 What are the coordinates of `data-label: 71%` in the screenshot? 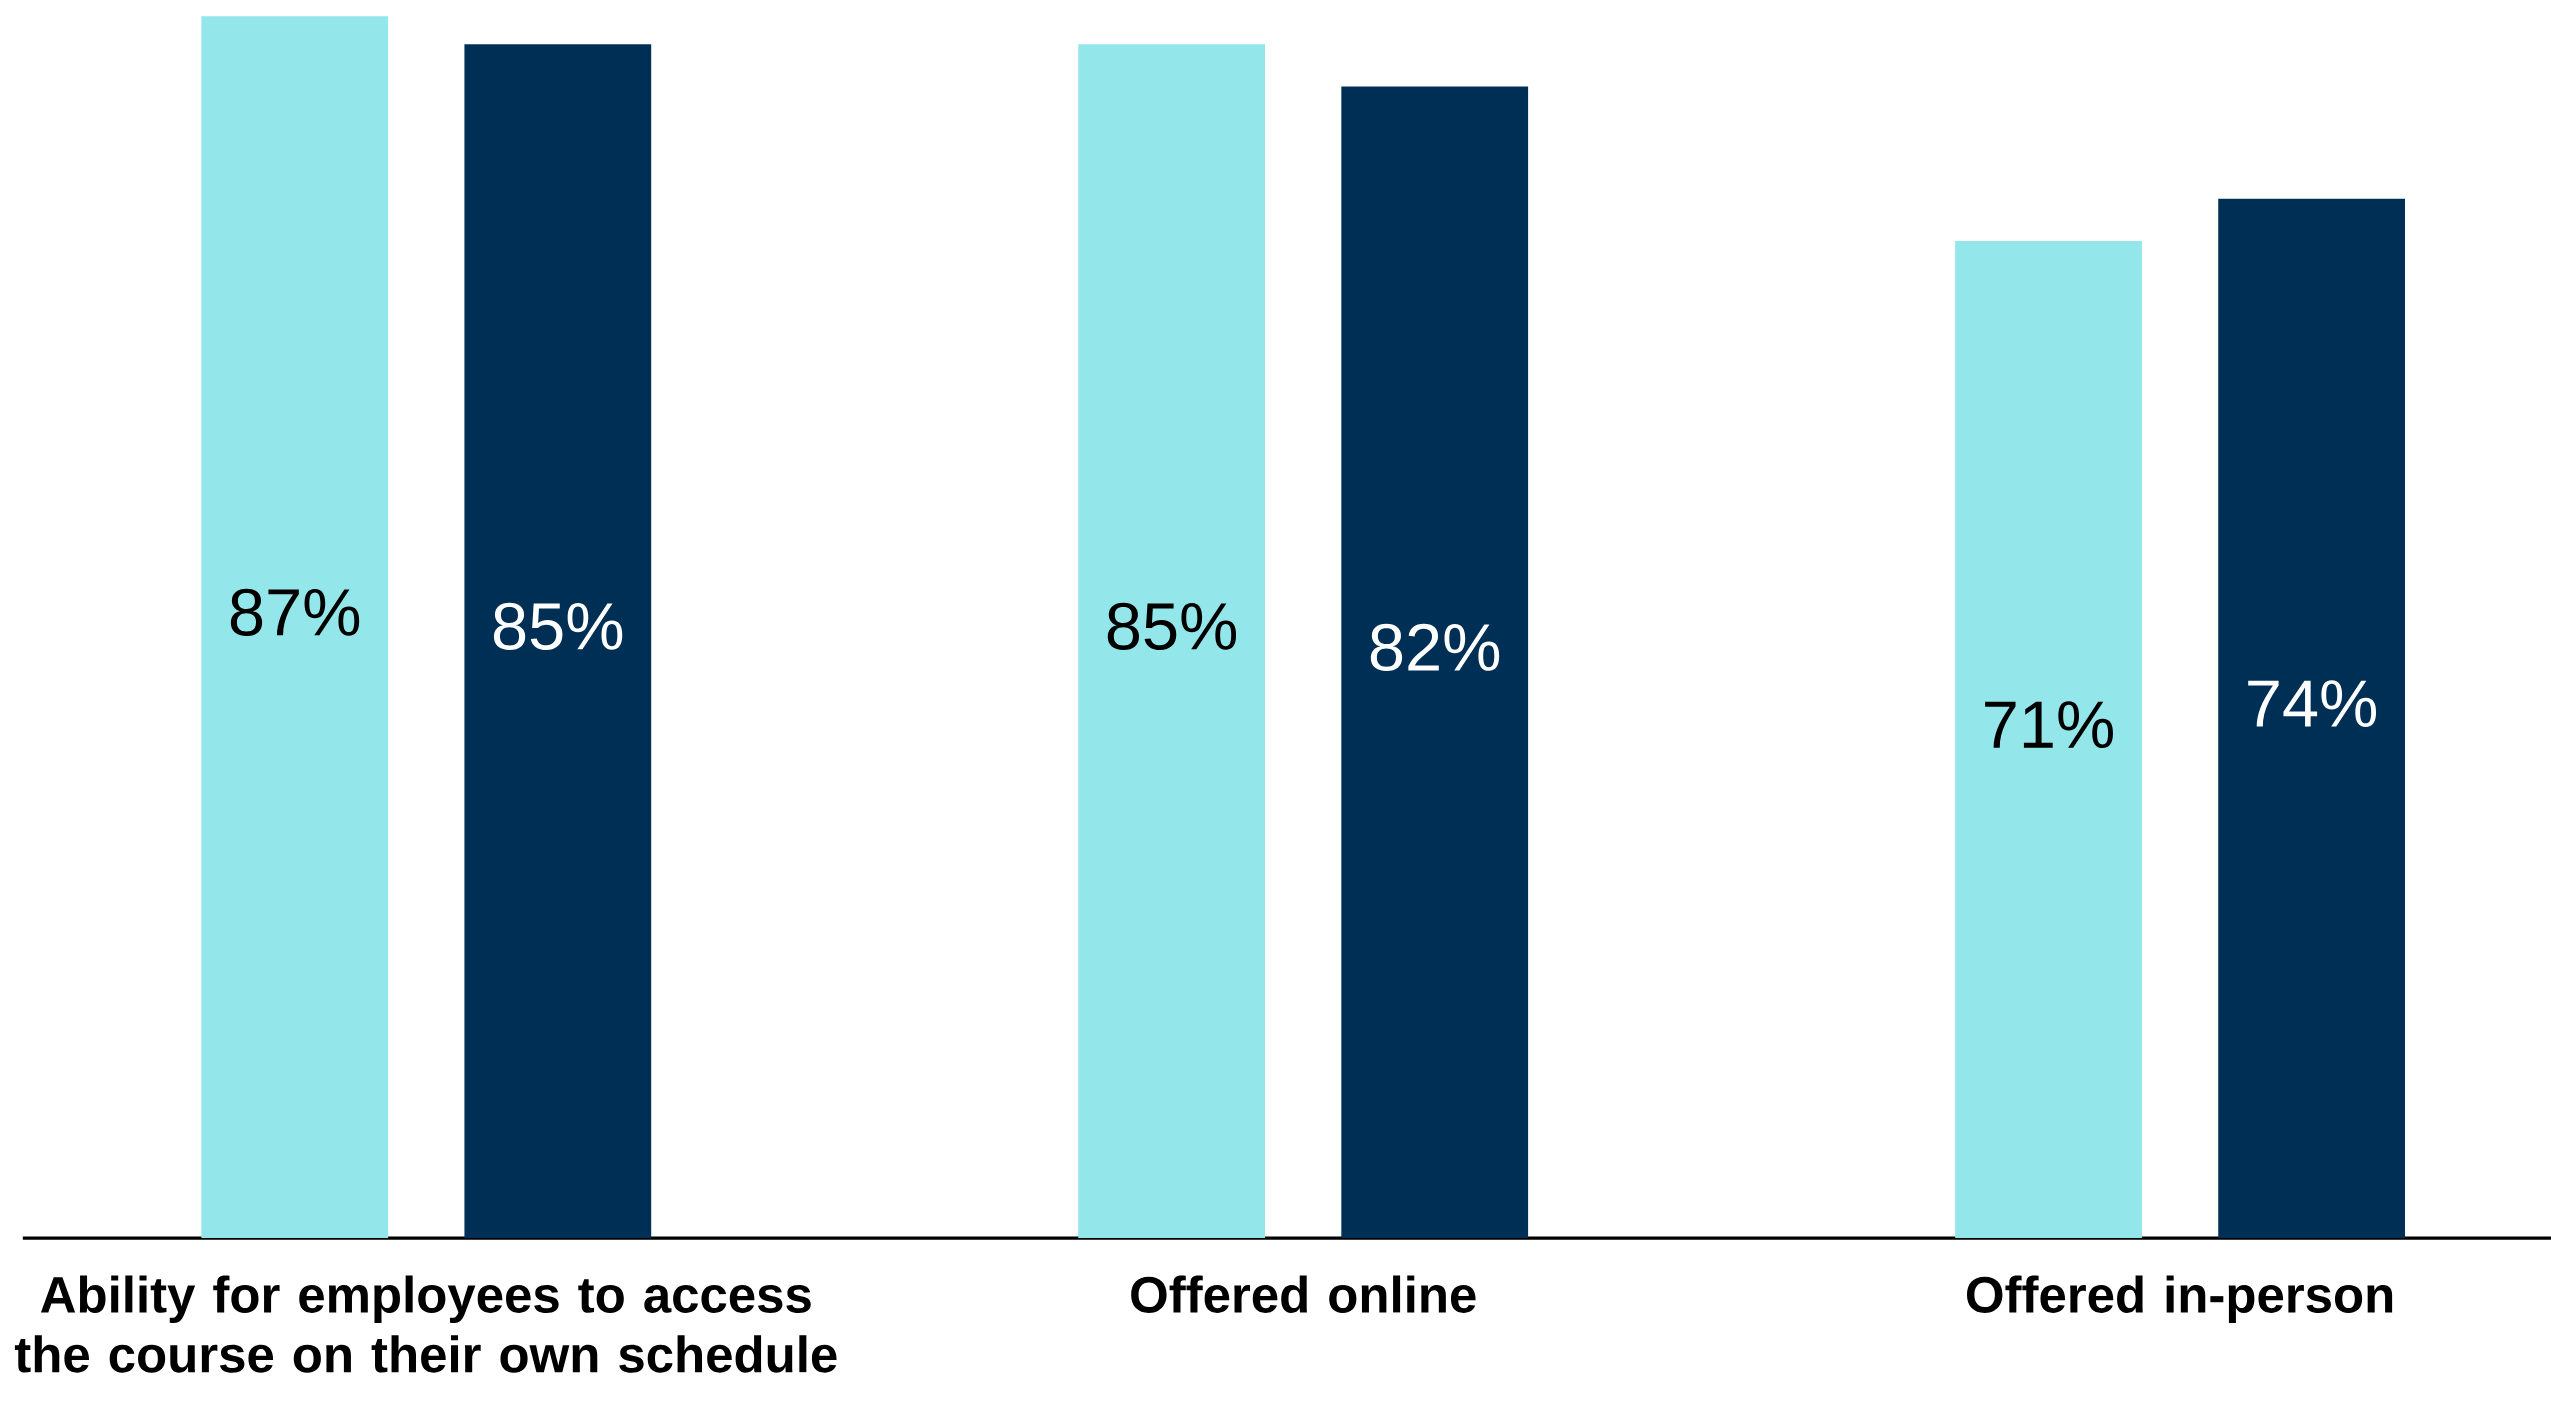 It's located at (2049, 725).